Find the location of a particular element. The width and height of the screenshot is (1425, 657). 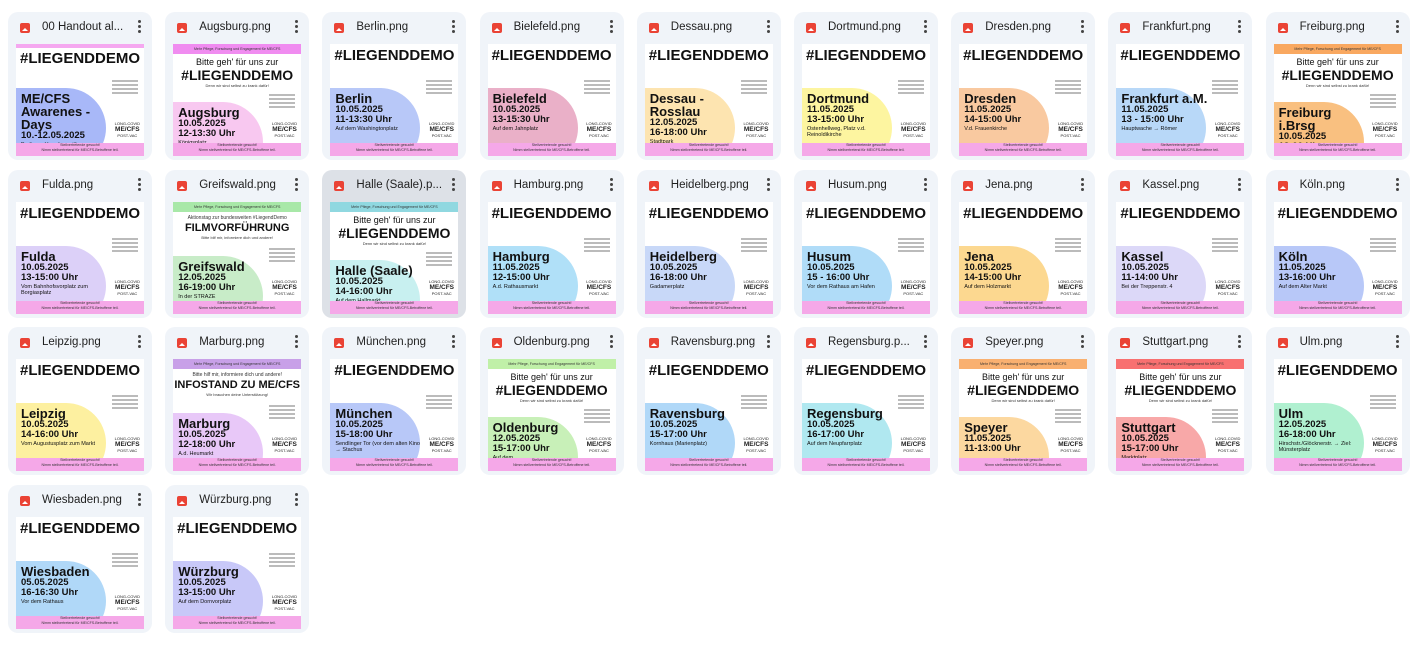

file-name: Dortmund.png is located at coordinates (864, 27).